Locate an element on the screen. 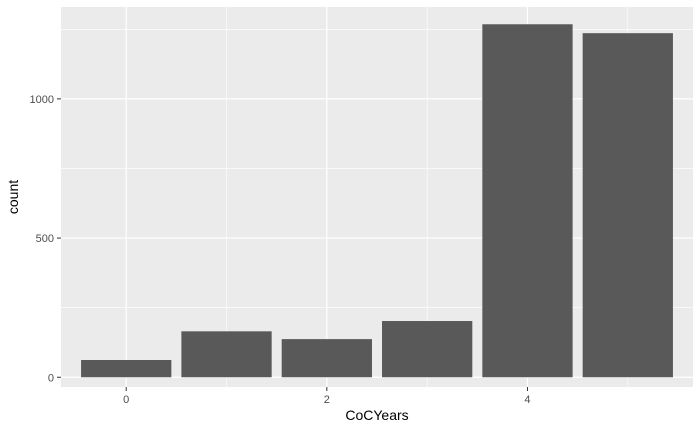  x-tick-label: 4 is located at coordinates (527, 400).